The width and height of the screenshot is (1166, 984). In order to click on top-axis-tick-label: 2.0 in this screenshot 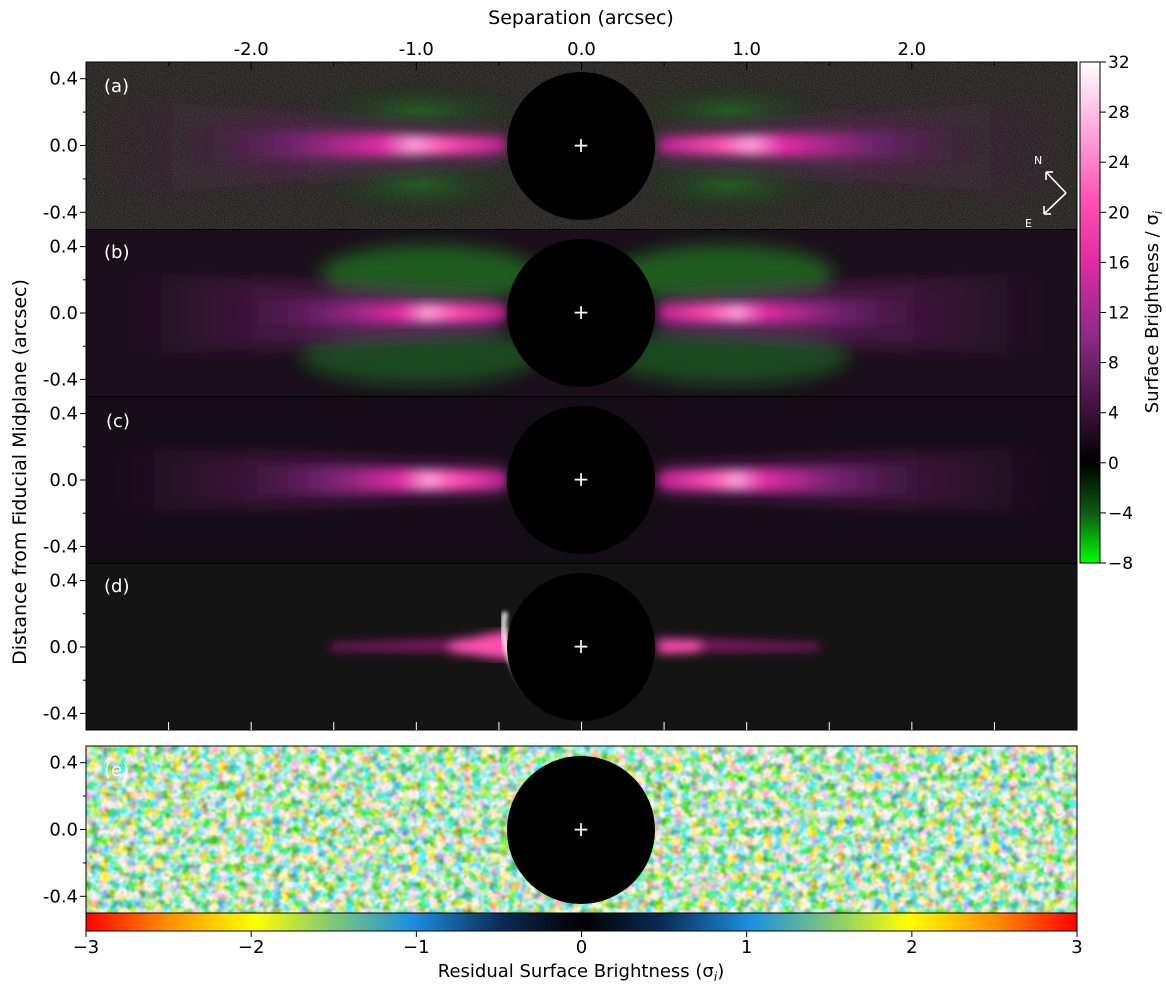, I will do `click(912, 49)`.